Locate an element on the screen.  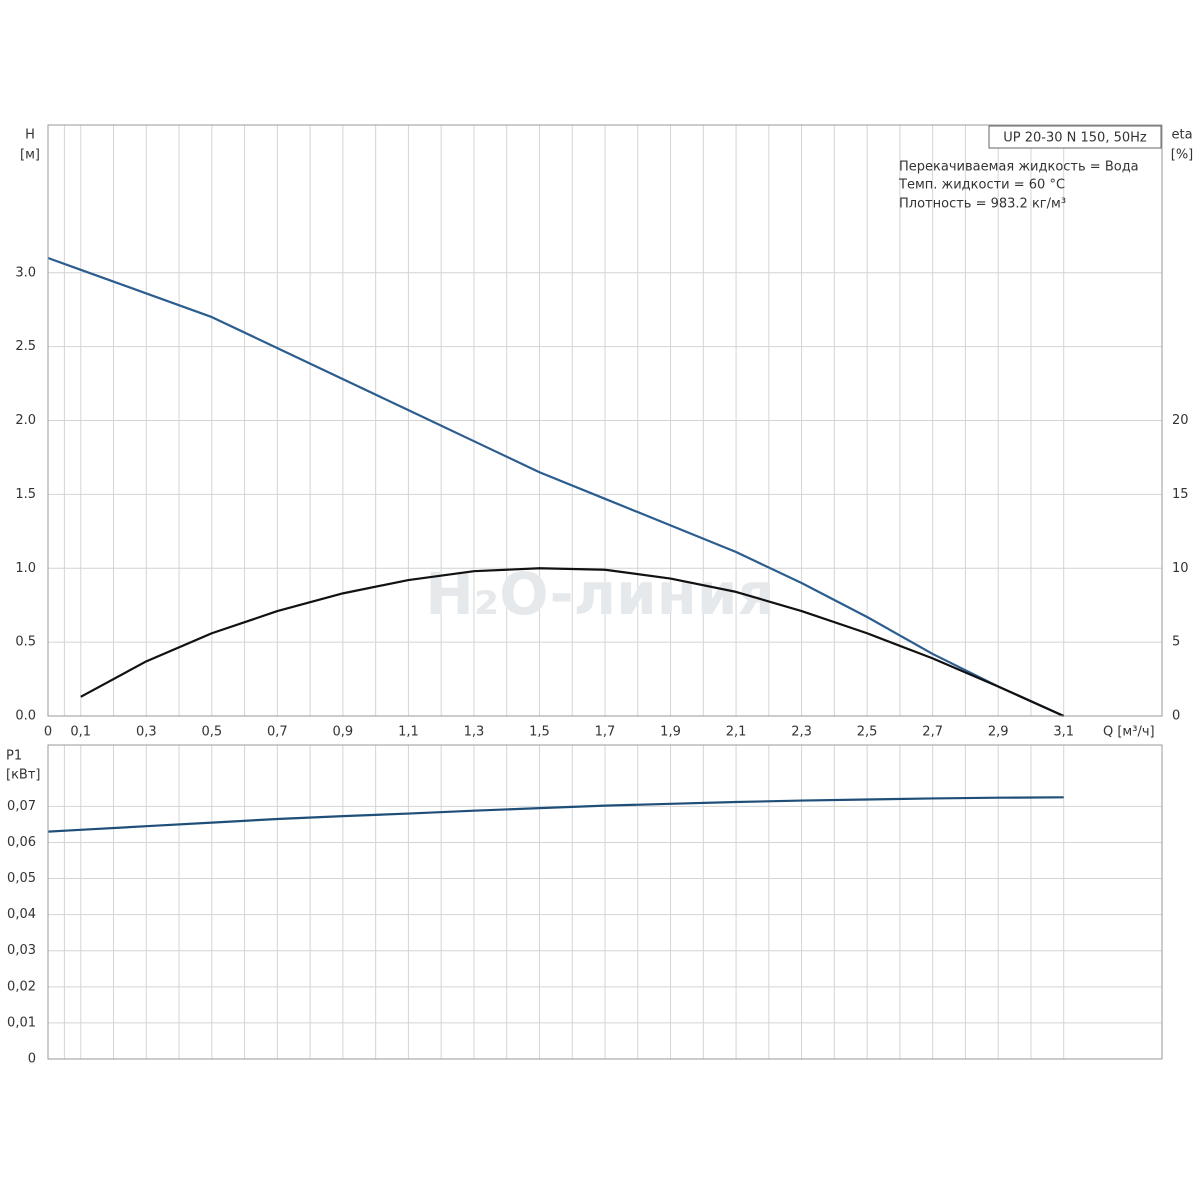
y-axis-unit: [кВт] is located at coordinates (23, 775).